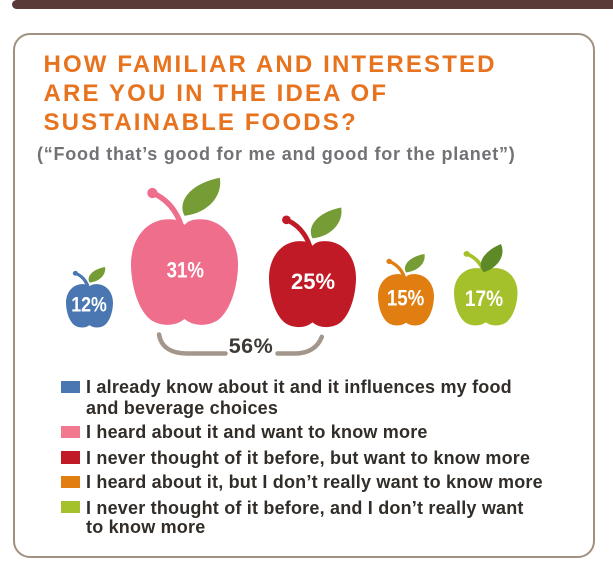  Describe the element at coordinates (484, 298) in the screenshot. I see `svg-text: 17%` at that location.